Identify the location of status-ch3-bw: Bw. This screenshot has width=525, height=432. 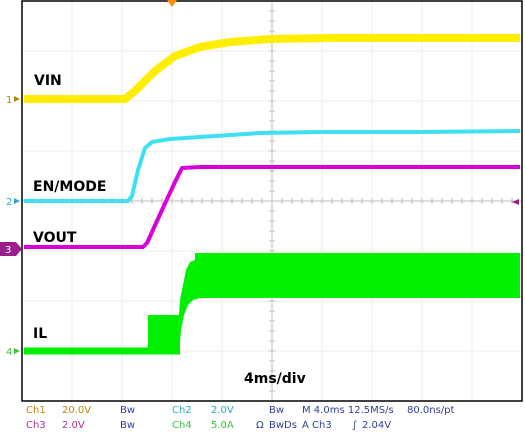
(127, 425).